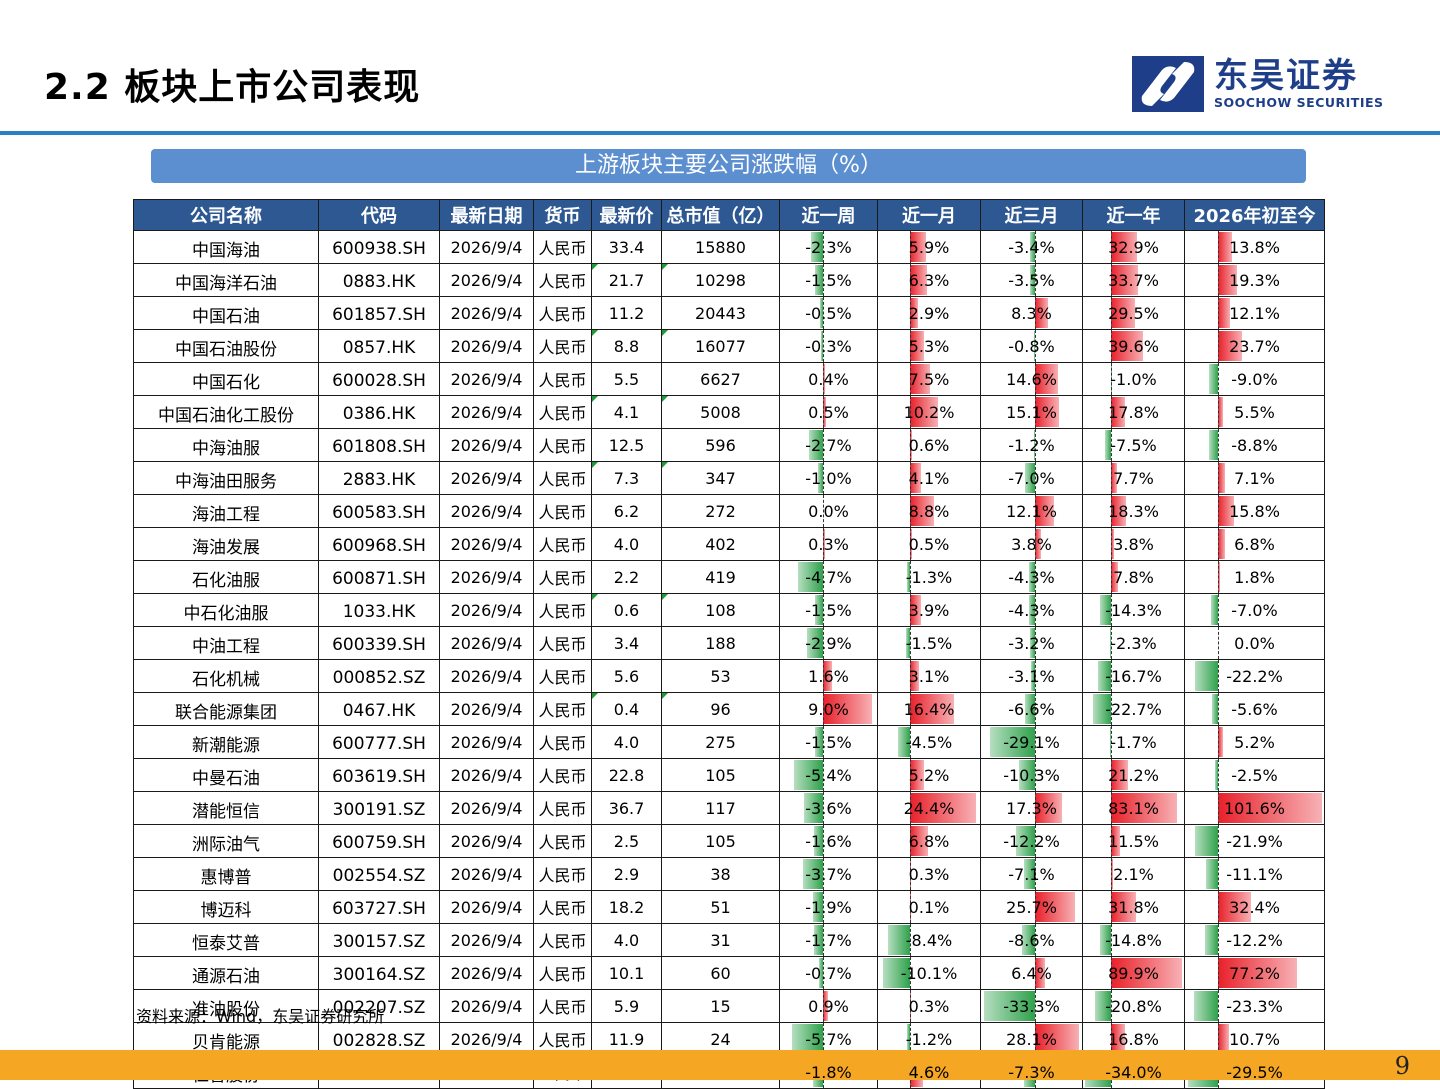 The width and height of the screenshot is (1440, 1089). What do you see at coordinates (929, 808) in the screenshot?
I see `change-value: 24.4%` at bounding box center [929, 808].